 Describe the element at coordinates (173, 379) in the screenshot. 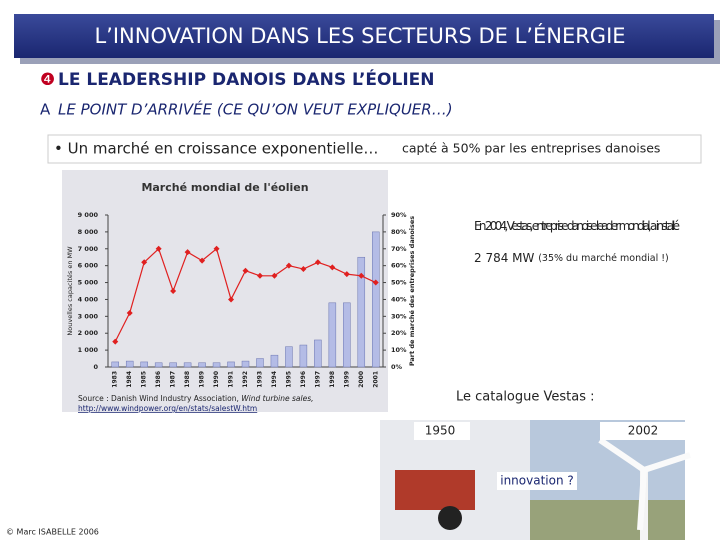

I see `x-tick-label: 1987` at that location.